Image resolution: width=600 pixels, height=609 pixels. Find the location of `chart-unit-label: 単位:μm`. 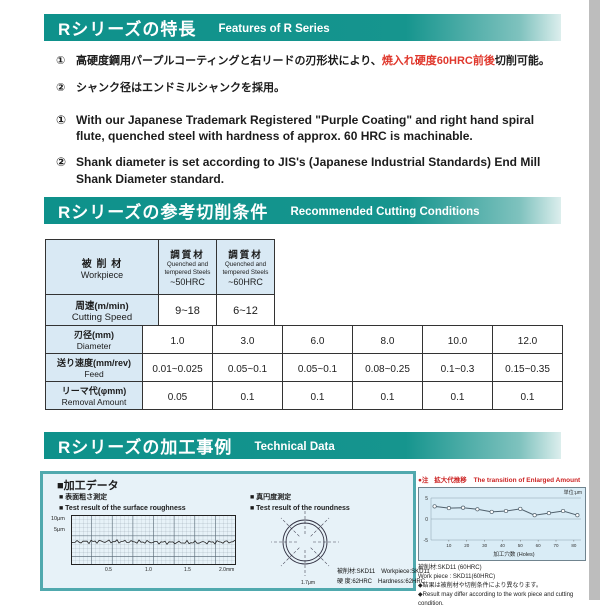

chart-unit-label: 単位:μm is located at coordinates (572, 493).